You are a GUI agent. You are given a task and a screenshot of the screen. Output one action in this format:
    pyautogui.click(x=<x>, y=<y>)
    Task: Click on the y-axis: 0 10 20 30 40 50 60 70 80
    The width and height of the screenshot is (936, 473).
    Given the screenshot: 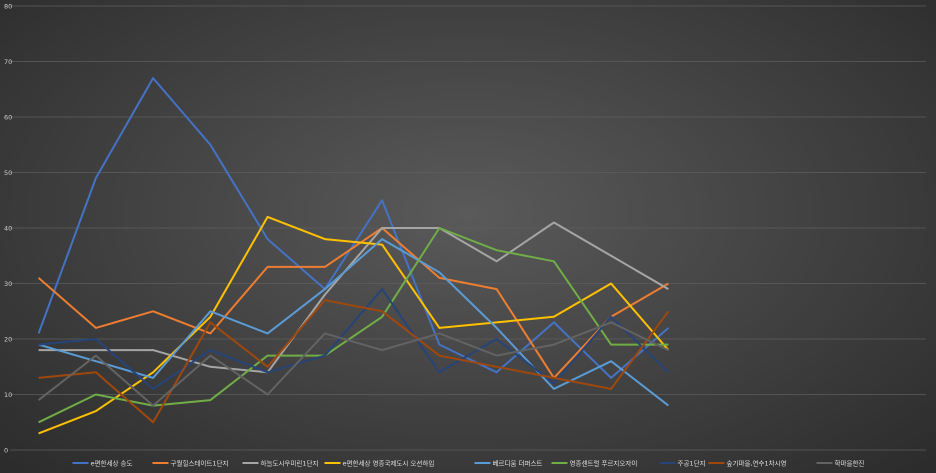 What is the action you would take?
    pyautogui.click(x=8, y=229)
    